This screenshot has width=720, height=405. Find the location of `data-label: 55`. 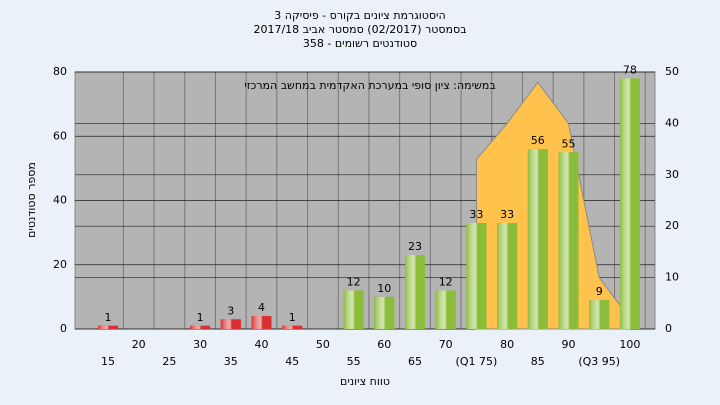

data-label: 55 is located at coordinates (569, 143).